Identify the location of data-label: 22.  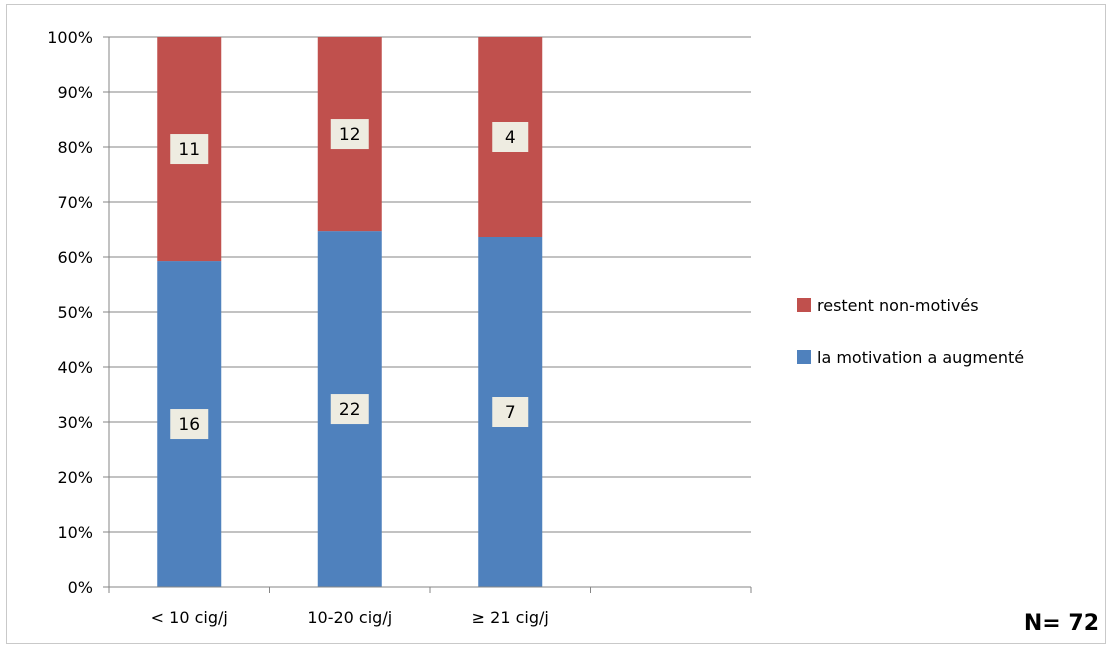
(350, 410).